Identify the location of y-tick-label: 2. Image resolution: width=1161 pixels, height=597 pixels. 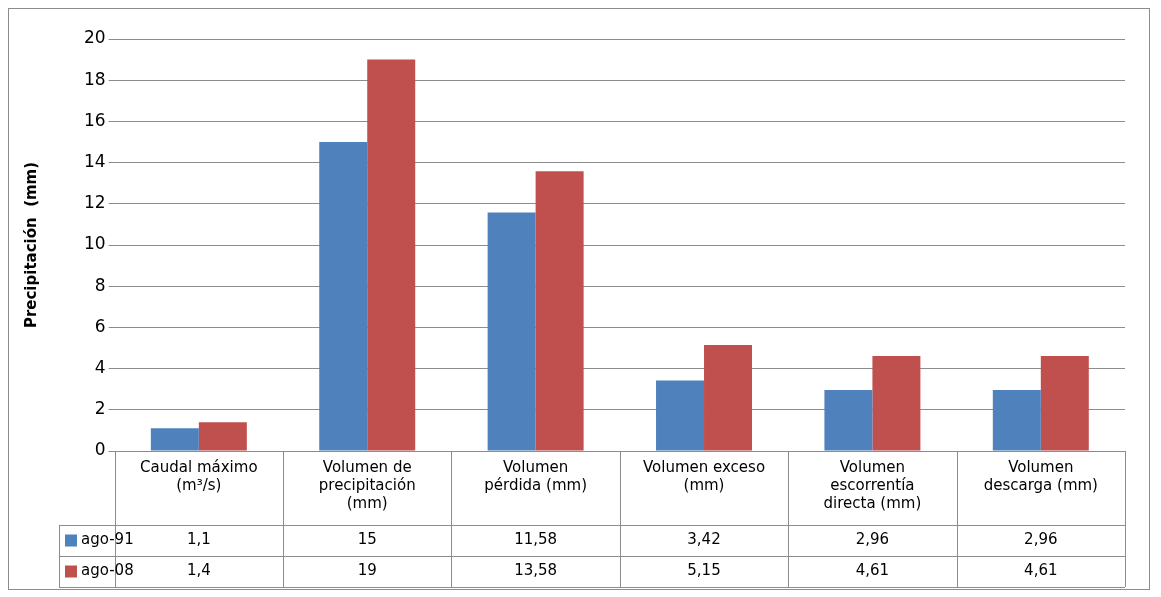
(100, 408).